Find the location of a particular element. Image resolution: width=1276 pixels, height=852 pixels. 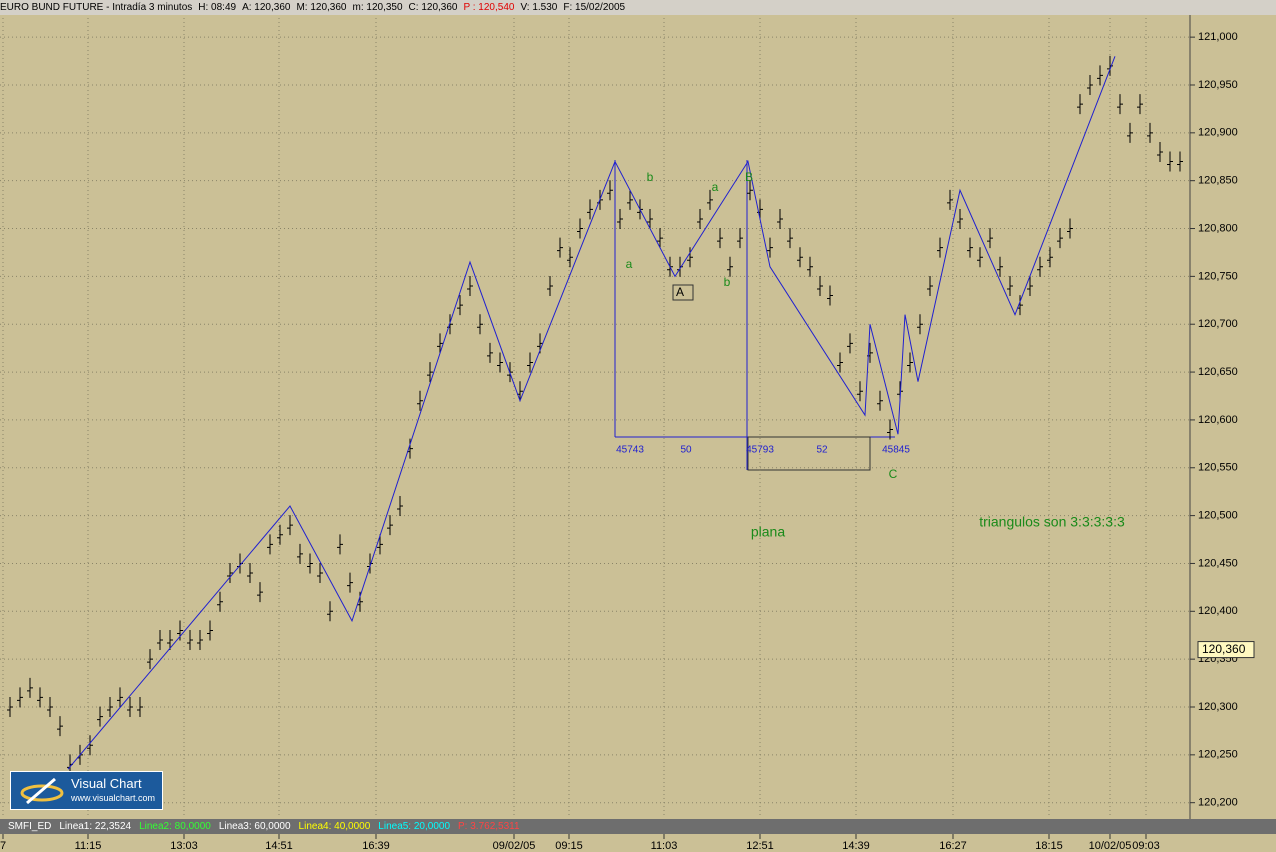

annotation: 52 is located at coordinates (822, 450).